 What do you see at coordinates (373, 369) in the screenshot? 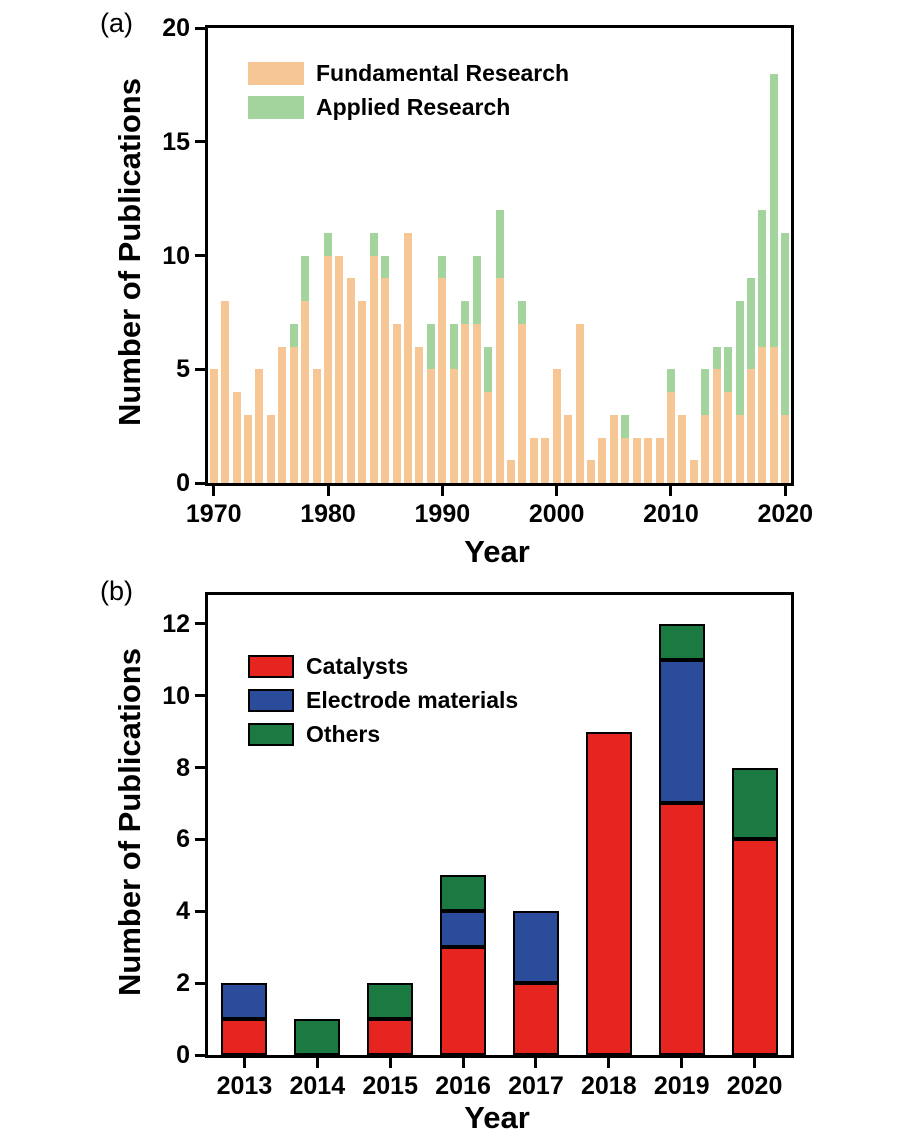
I see `bar-segment-1984-fundamental-research` at bounding box center [373, 369].